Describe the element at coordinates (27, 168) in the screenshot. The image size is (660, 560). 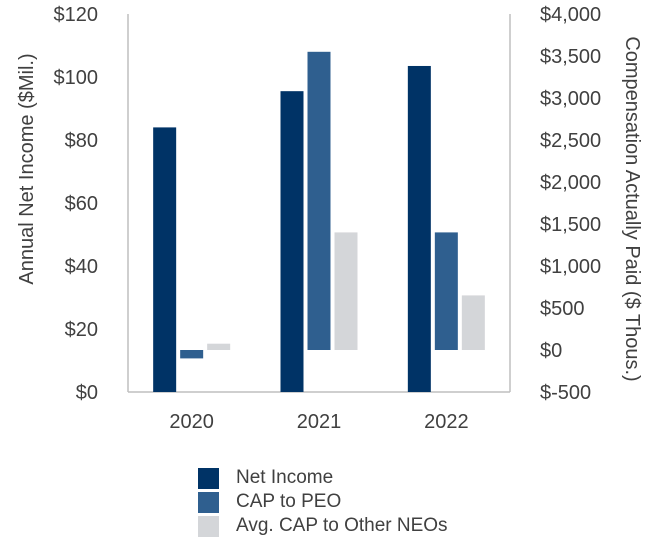
I see `y-axis-left-title: Annual Net Income ($Mil.)` at that location.